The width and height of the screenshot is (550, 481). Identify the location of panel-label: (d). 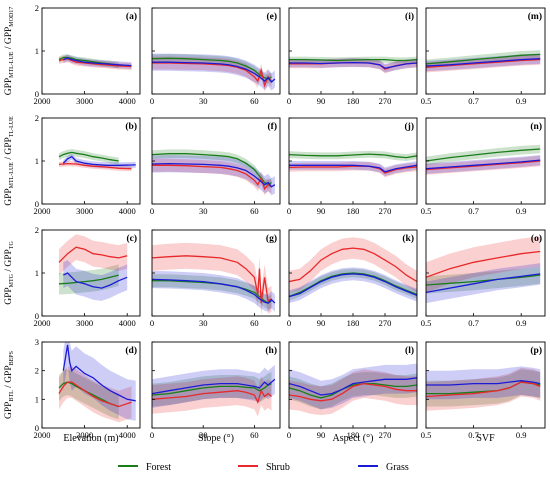
(131, 350).